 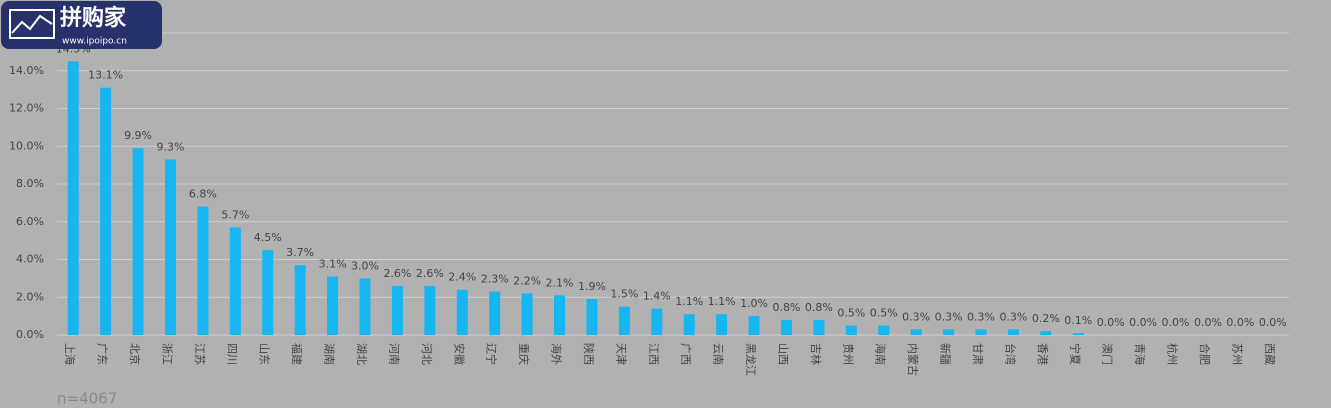 What do you see at coordinates (1042, 354) in the screenshot?
I see `x-tick-label: 香港` at bounding box center [1042, 354].